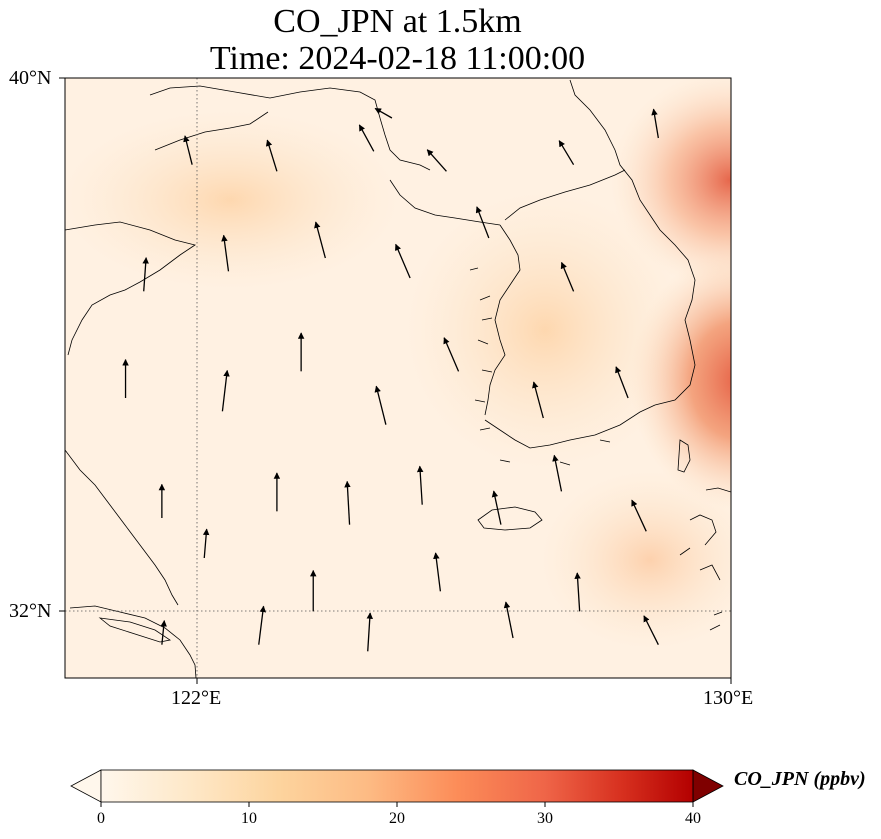  Describe the element at coordinates (397, 58) in the screenshot. I see `chart-subtitle: Time: 2024-02-18 11:00:00` at that location.